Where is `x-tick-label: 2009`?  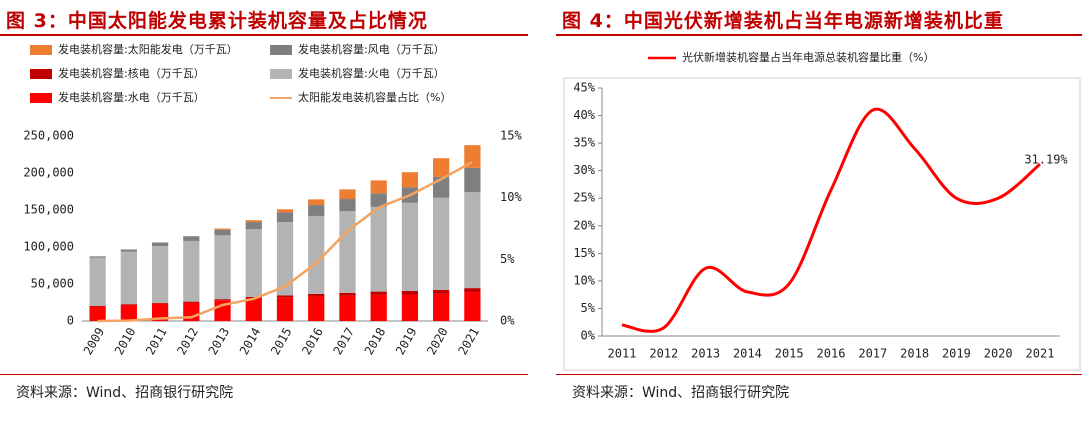 x-tick-label: 2009 is located at coordinates (94, 341).